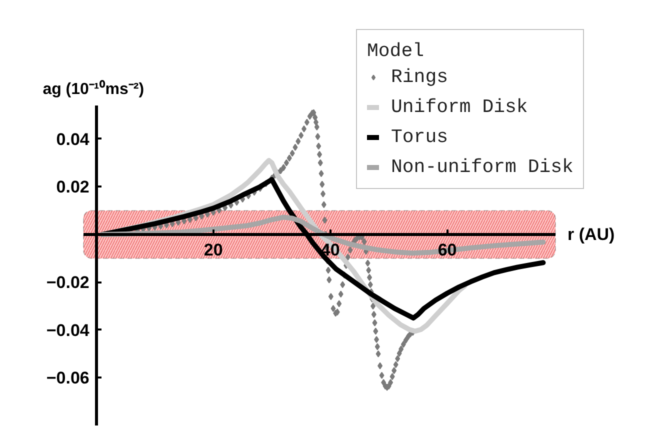 The width and height of the screenshot is (646, 436). Describe the element at coordinates (591, 234) in the screenshot. I see `x-axis-title: r (AU)` at that location.